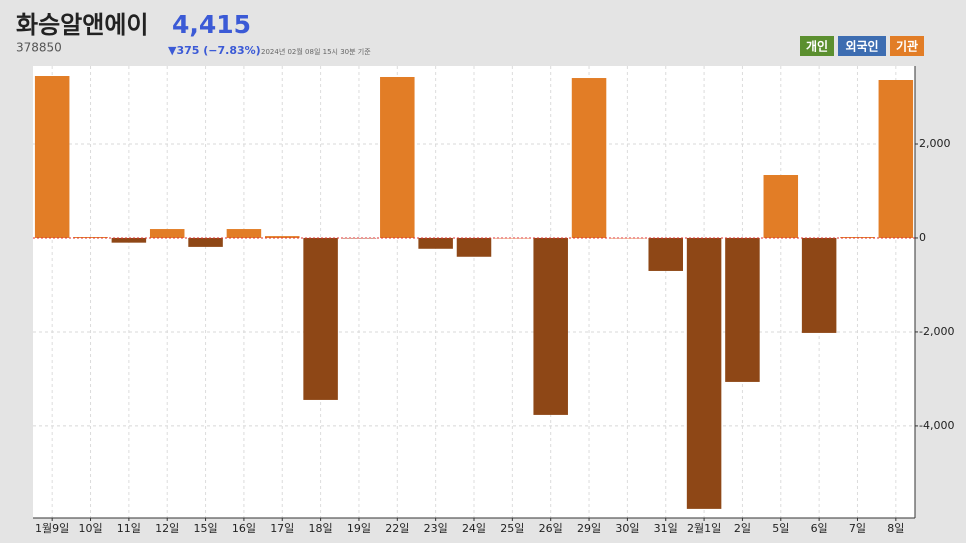 The width and height of the screenshot is (966, 543). What do you see at coordinates (895, 528) in the screenshot?
I see `x-tick-label: 8일` at bounding box center [895, 528].